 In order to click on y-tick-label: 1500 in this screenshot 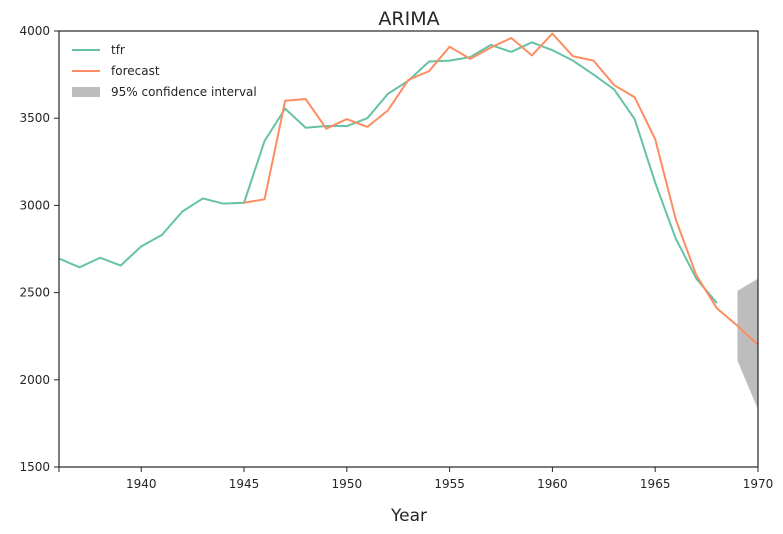, I will do `click(34, 467)`.